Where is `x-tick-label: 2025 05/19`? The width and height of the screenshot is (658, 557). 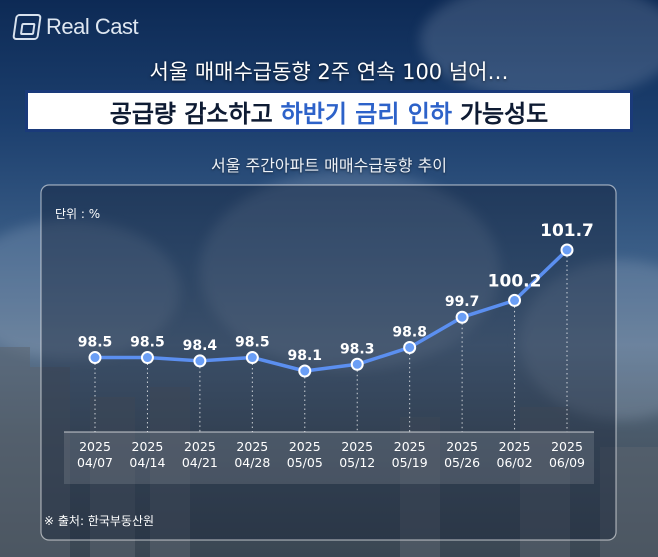
x-tick-label: 2025 05/19 is located at coordinates (410, 454).